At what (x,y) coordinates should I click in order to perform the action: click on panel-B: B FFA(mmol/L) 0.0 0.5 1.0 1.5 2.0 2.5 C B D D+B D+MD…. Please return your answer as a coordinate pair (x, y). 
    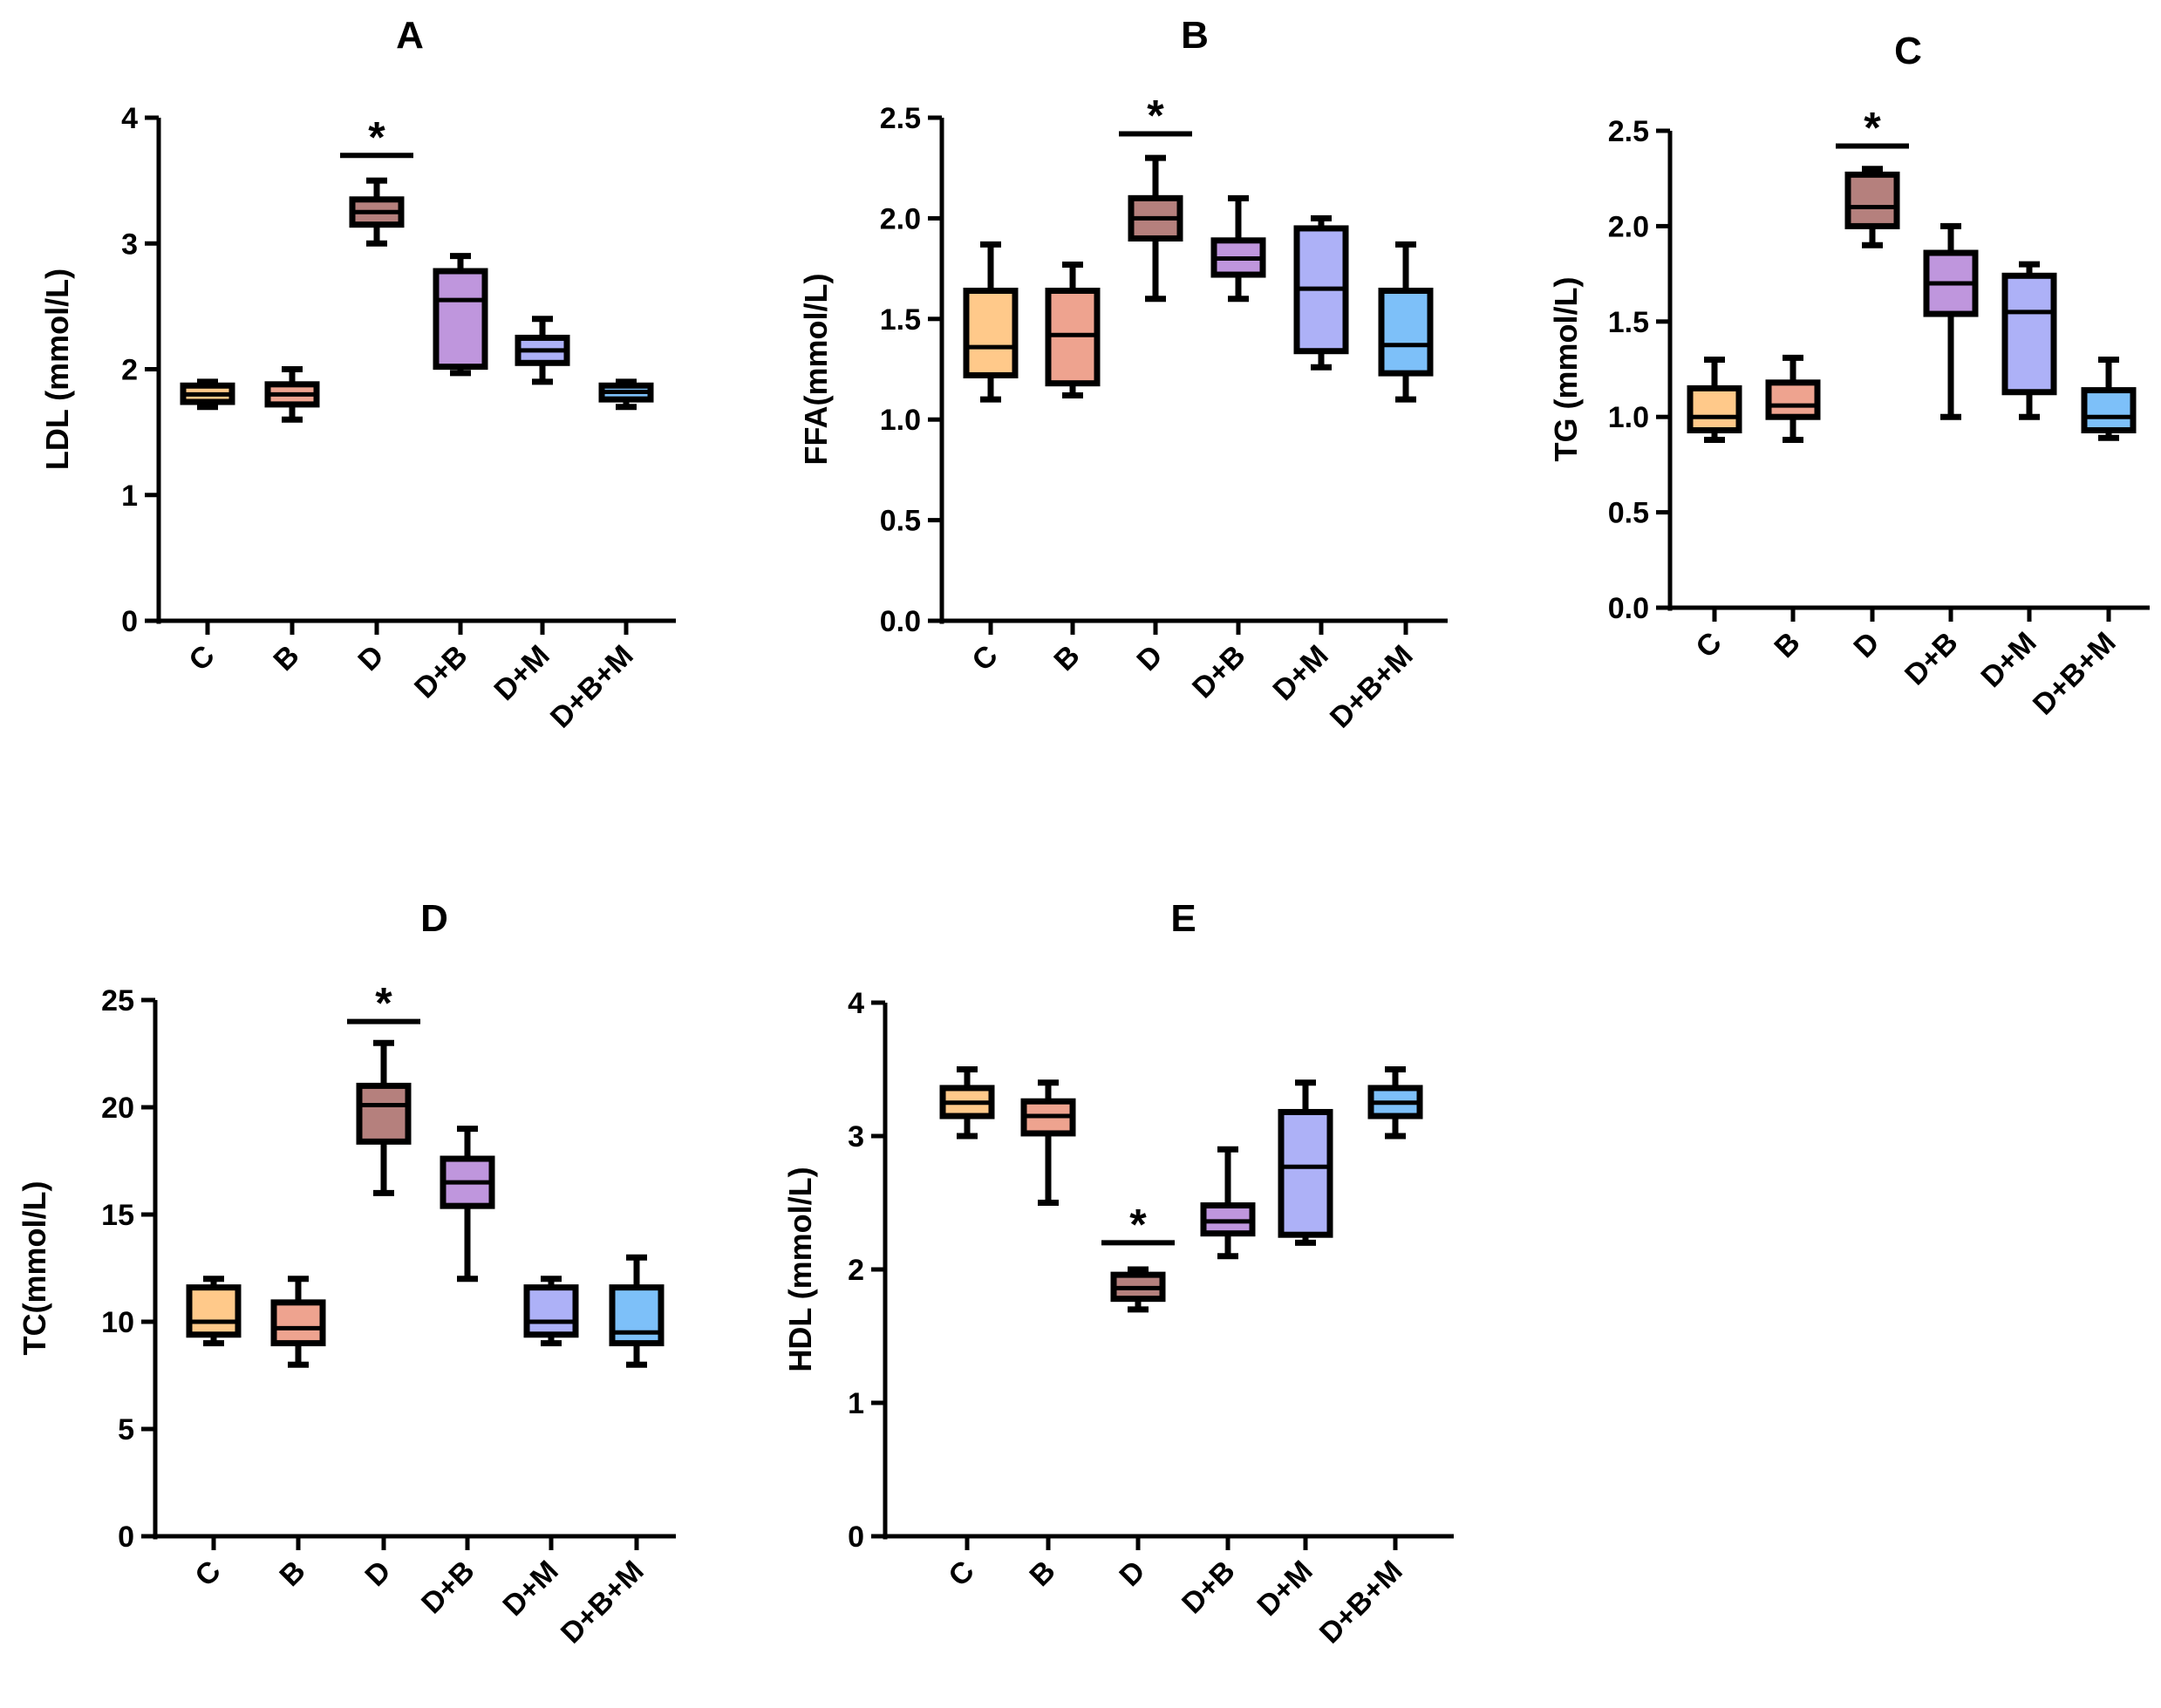
    Looking at the image, I should click on (1123, 374).